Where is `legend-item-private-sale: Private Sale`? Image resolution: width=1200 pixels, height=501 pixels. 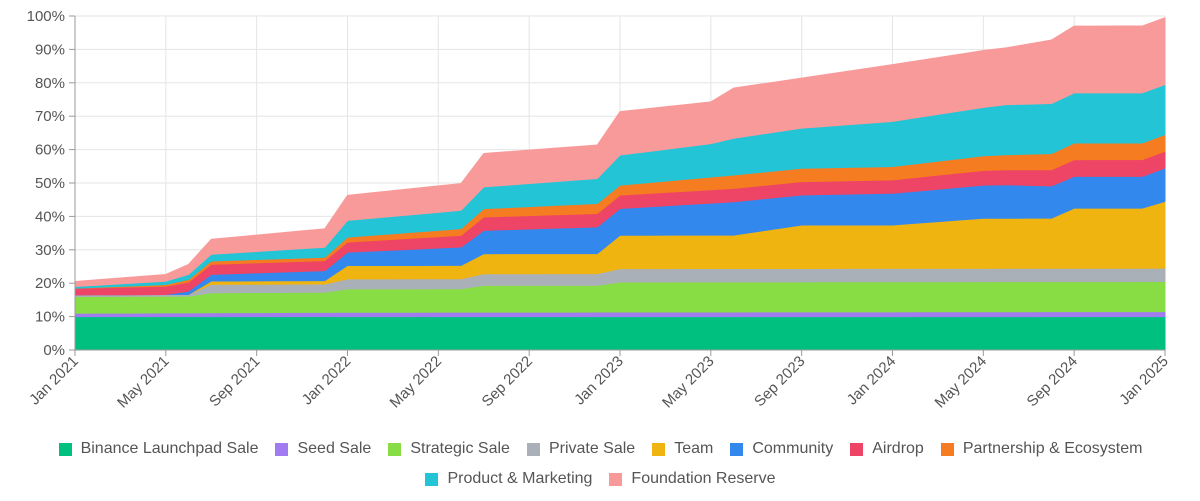
legend-item-private-sale: Private Sale is located at coordinates (580, 449).